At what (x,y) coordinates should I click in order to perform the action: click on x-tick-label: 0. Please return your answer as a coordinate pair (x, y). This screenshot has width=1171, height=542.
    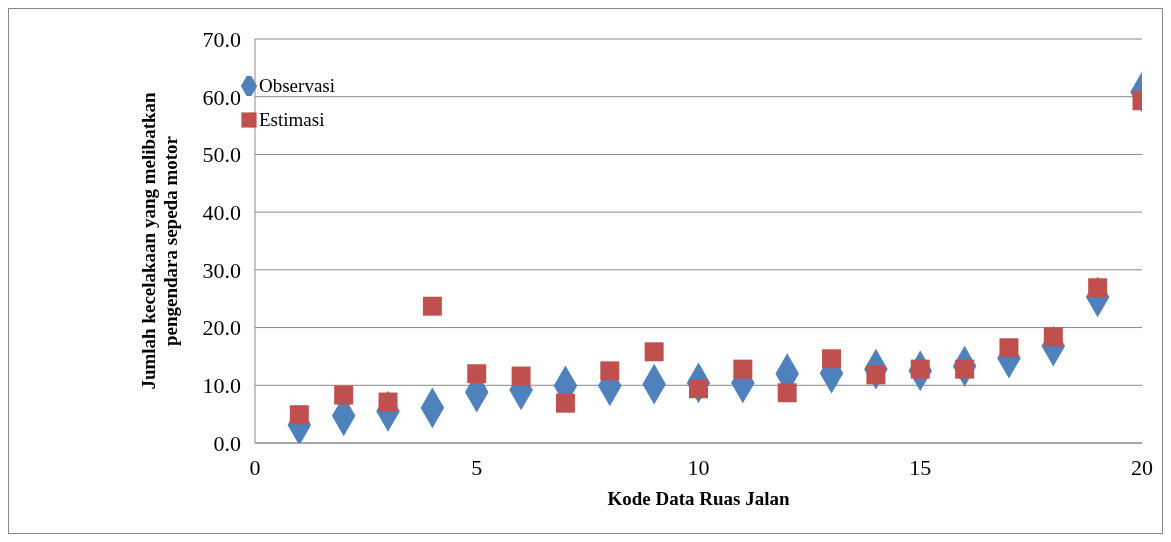
    Looking at the image, I should click on (255, 467).